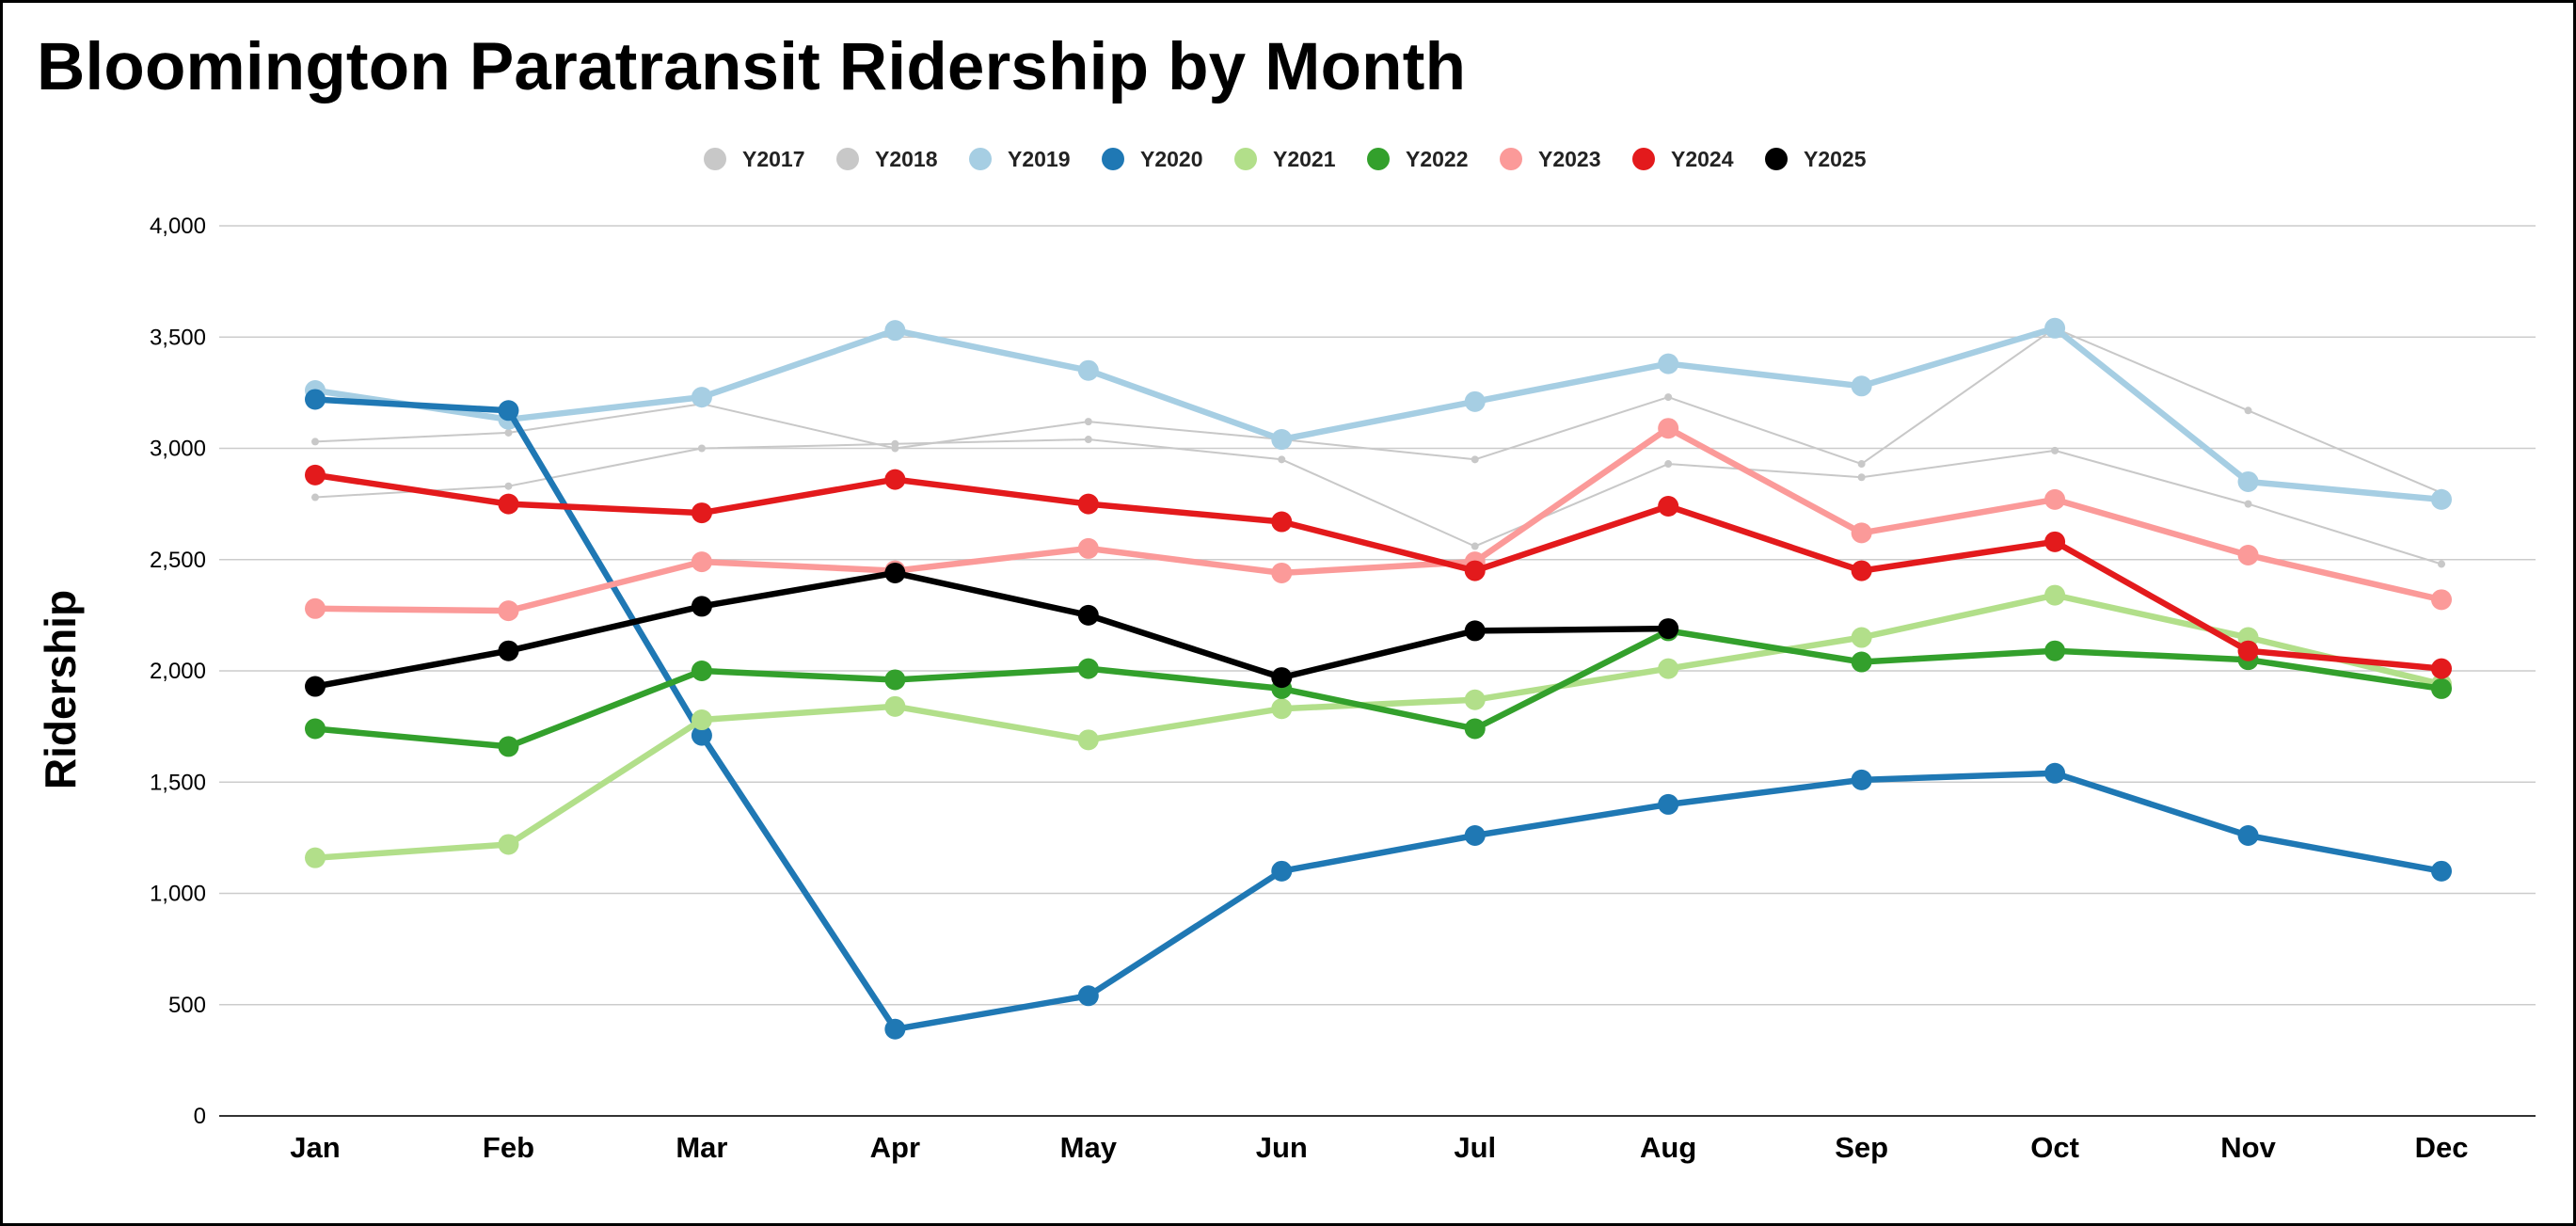  I want to click on legend-item-y2024: Y2024, so click(1683, 159).